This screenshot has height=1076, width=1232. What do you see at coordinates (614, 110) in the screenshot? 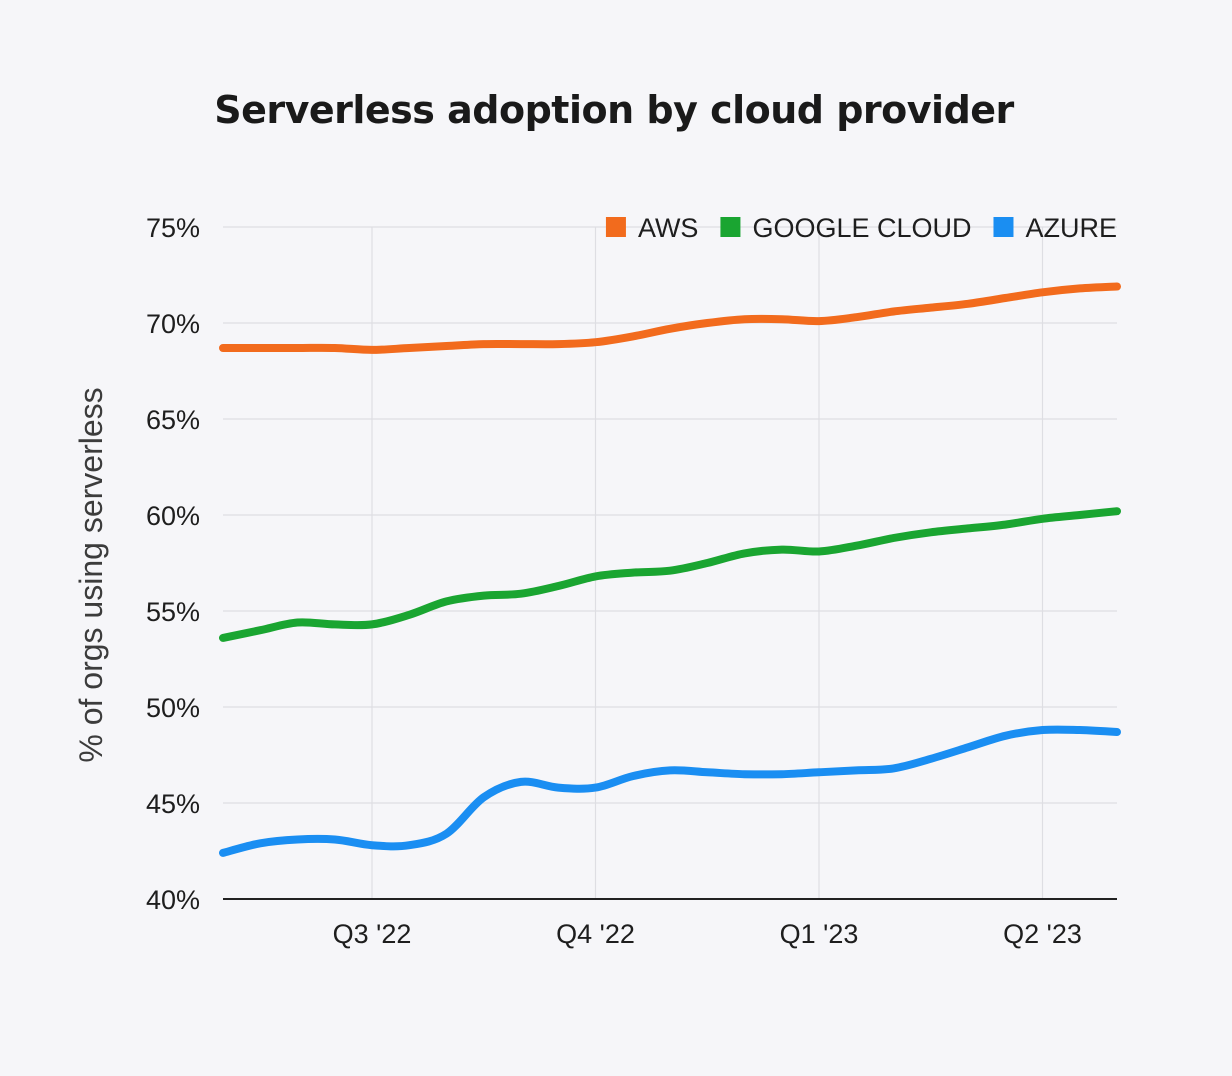
I see `chart-title: Serverless adoption by cloud provider` at bounding box center [614, 110].